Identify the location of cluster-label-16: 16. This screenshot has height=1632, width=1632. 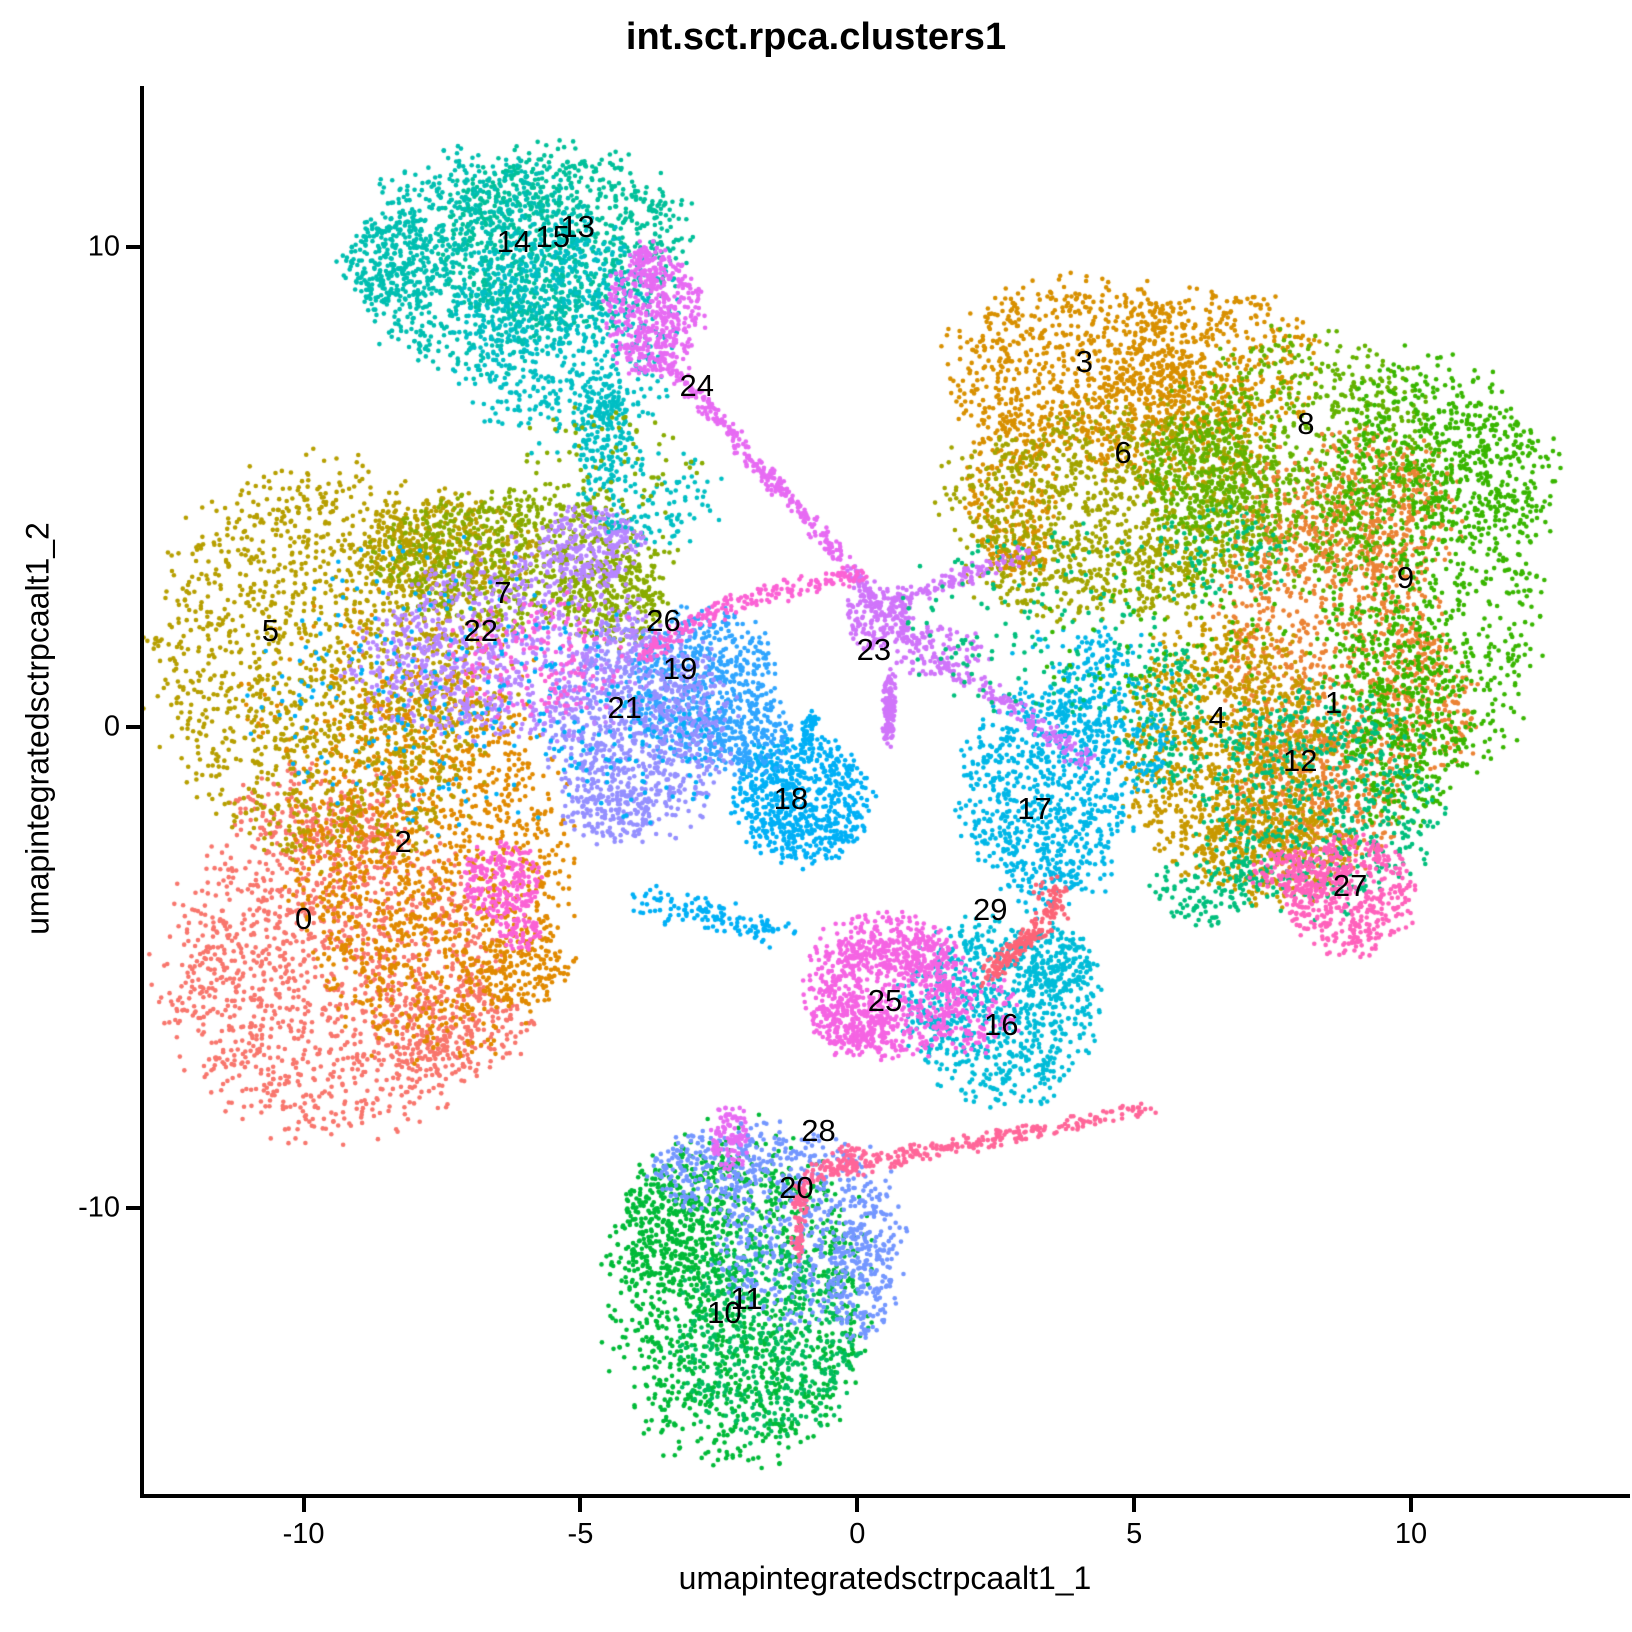
(1001, 1025).